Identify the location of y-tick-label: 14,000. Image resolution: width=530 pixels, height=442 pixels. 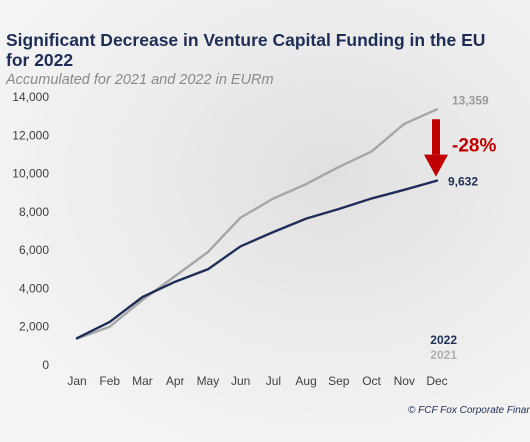
(30, 97).